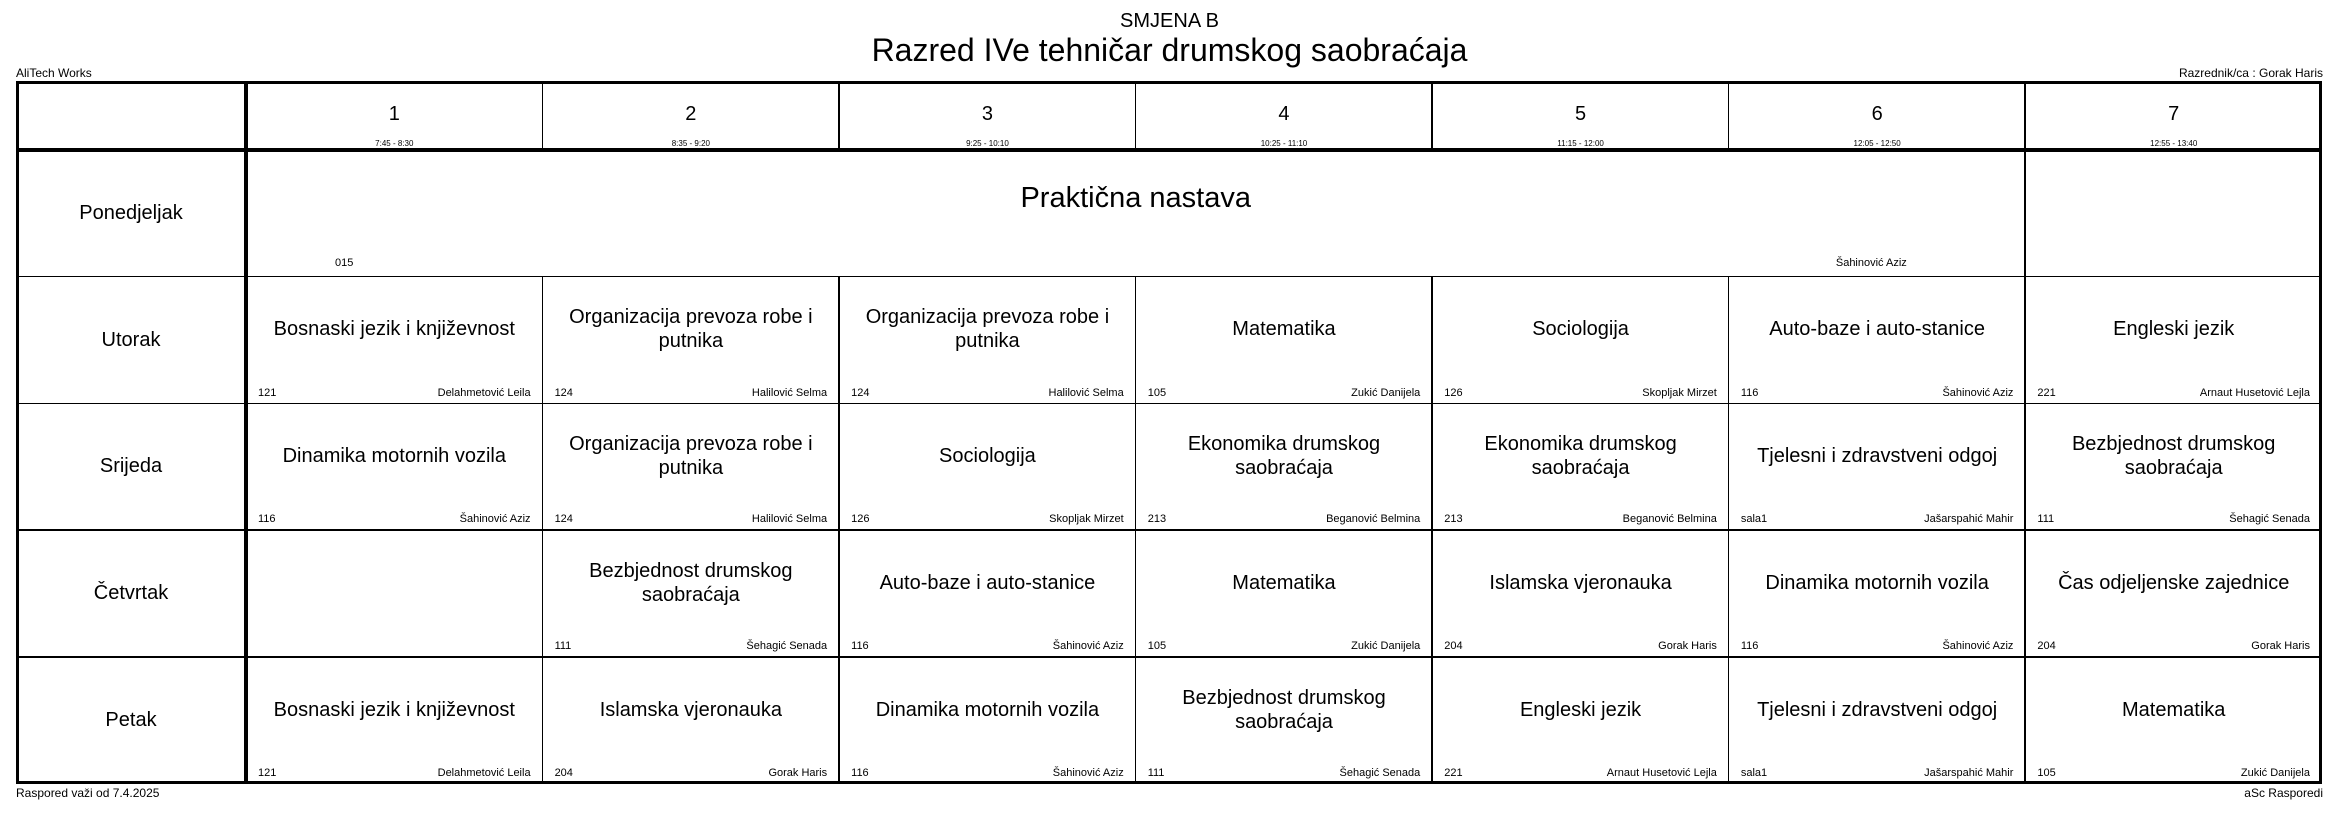  I want to click on shift-label: SMJENA B, so click(1169, 21).